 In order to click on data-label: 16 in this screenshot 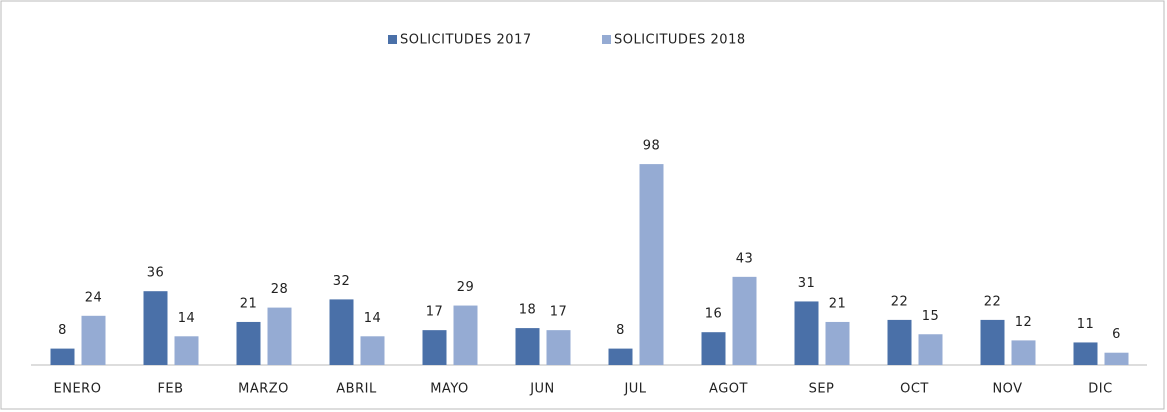, I will do `click(714, 314)`.